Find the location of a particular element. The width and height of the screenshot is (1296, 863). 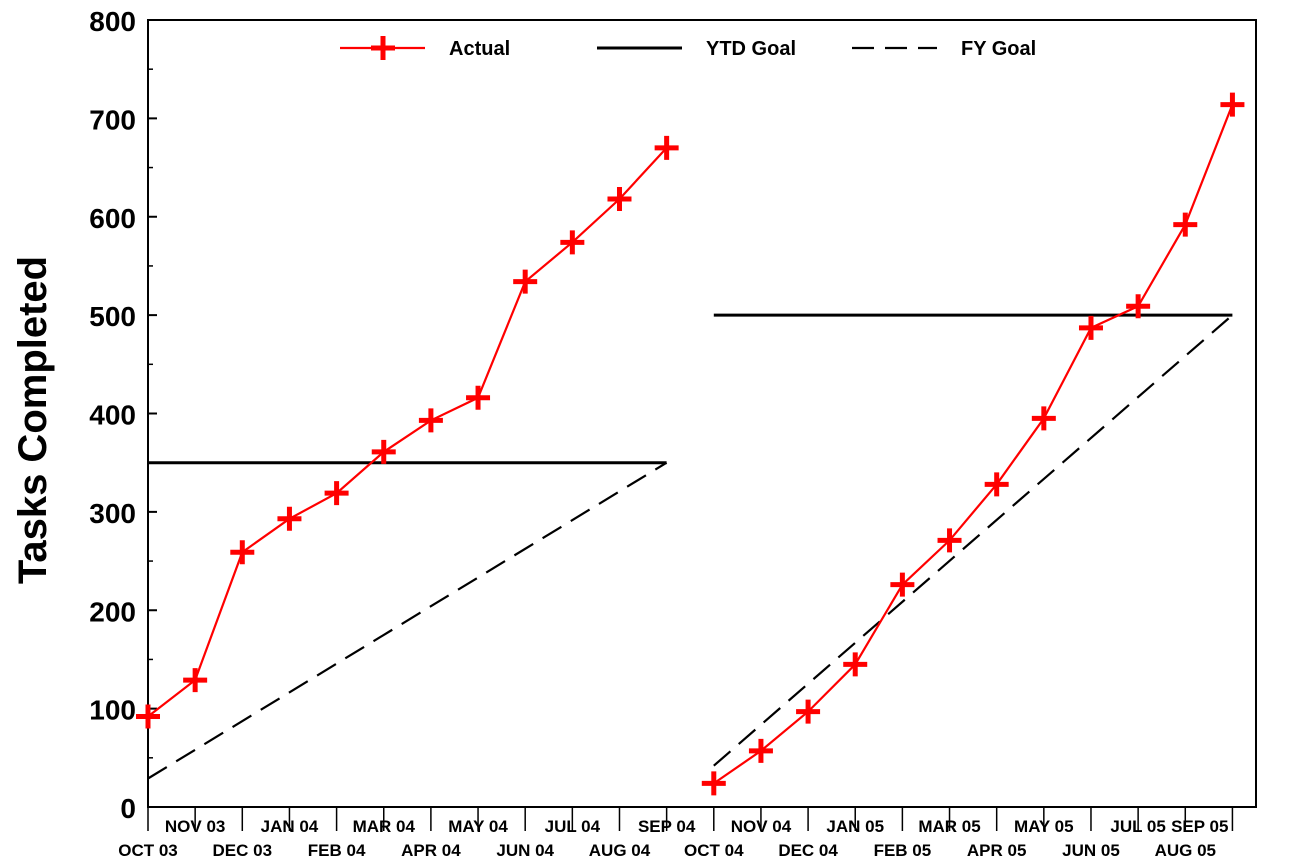

x-tick-label: JUL 05 is located at coordinates (1137, 826).